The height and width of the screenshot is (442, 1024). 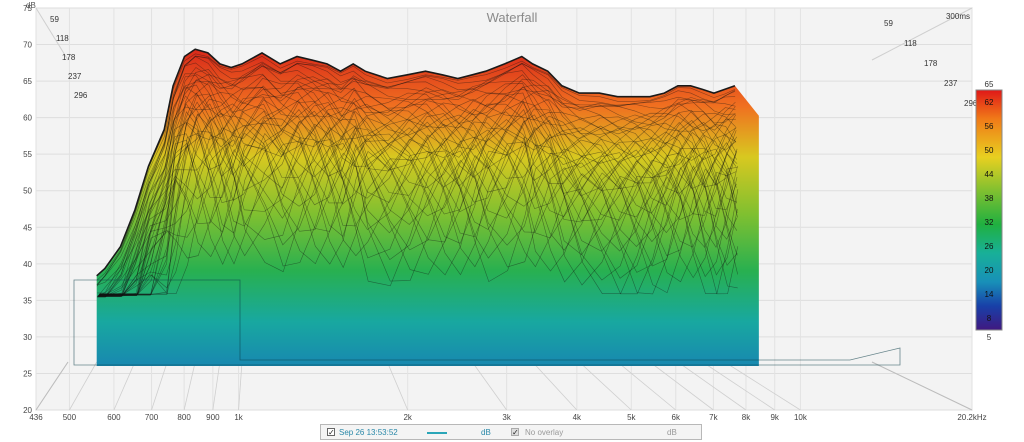 I want to click on y-tick-label: 25, so click(x=27, y=373).